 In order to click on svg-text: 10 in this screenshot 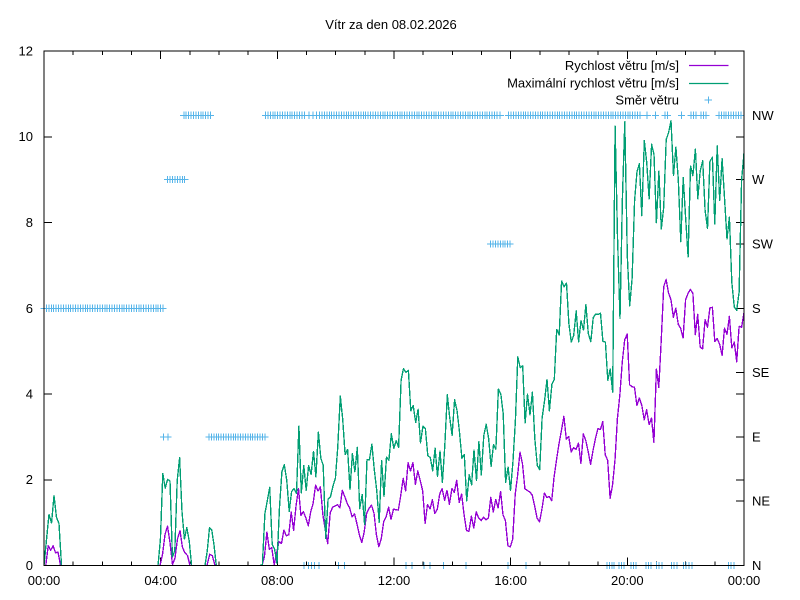, I will do `click(26, 136)`.